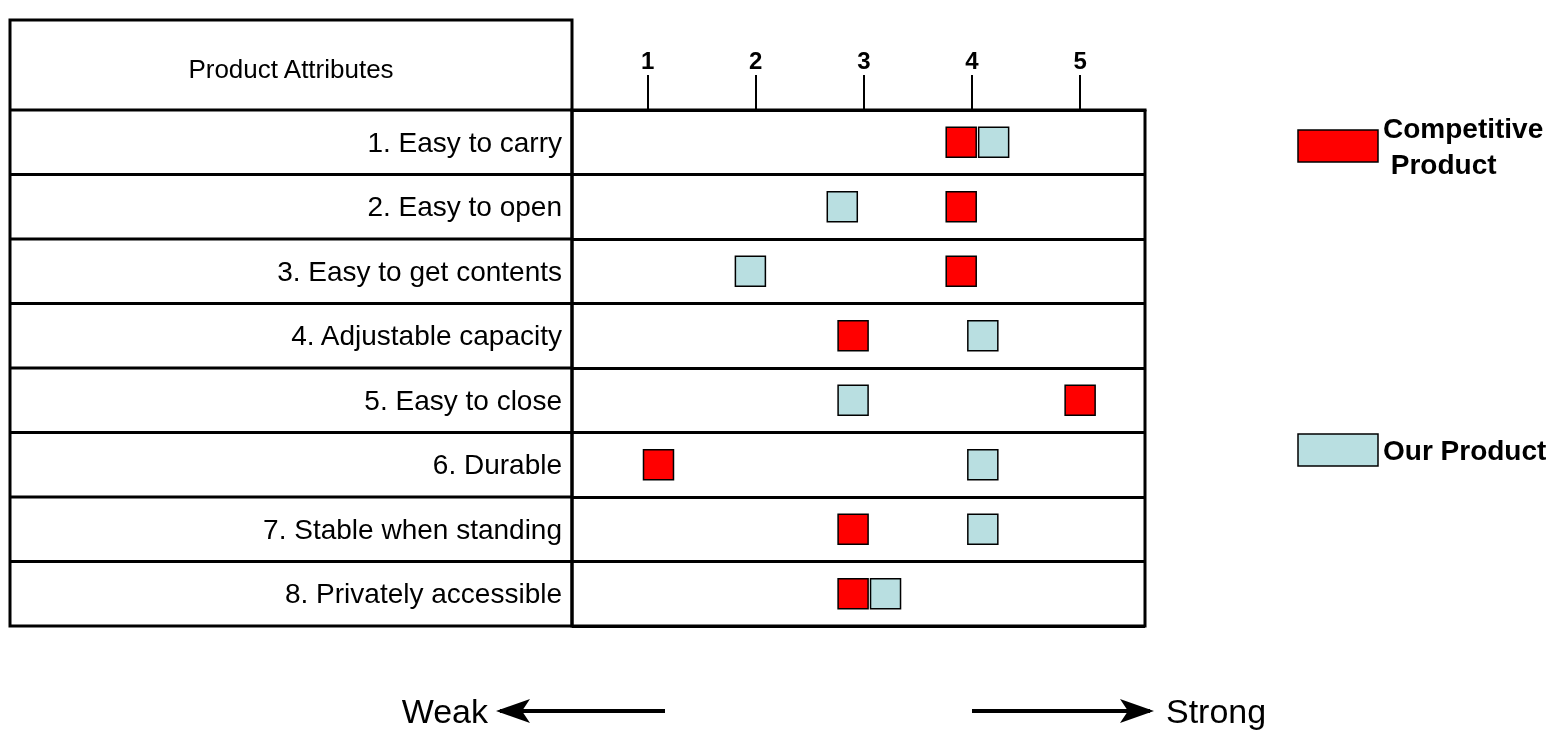 The height and width of the screenshot is (731, 1562). What do you see at coordinates (1465, 450) in the screenshot?
I see `legend-label: Our Product` at bounding box center [1465, 450].